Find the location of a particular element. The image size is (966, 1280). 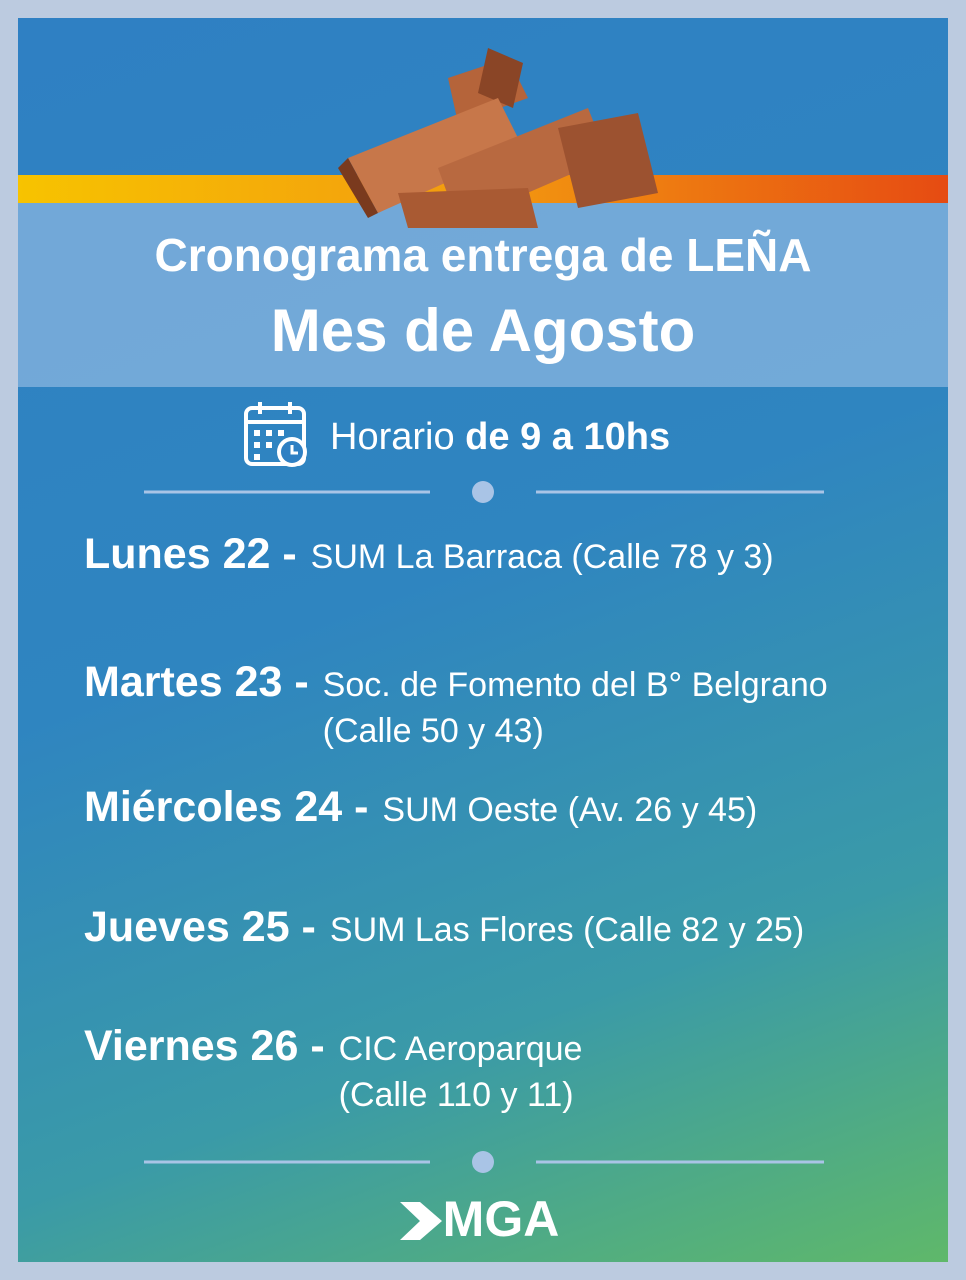

entry-place: SUM Oeste (Av. 26 y 45) is located at coordinates (569, 808).